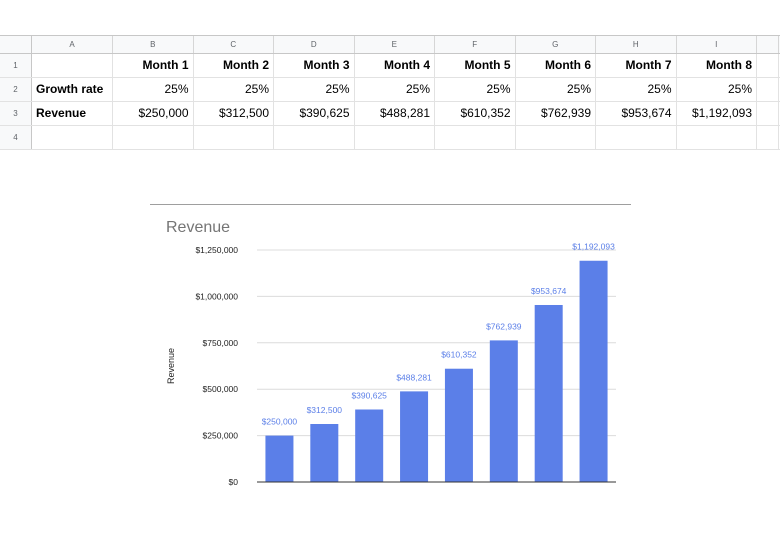 The image size is (780, 533). I want to click on y-tick-label: $1,000,000, so click(216, 296).